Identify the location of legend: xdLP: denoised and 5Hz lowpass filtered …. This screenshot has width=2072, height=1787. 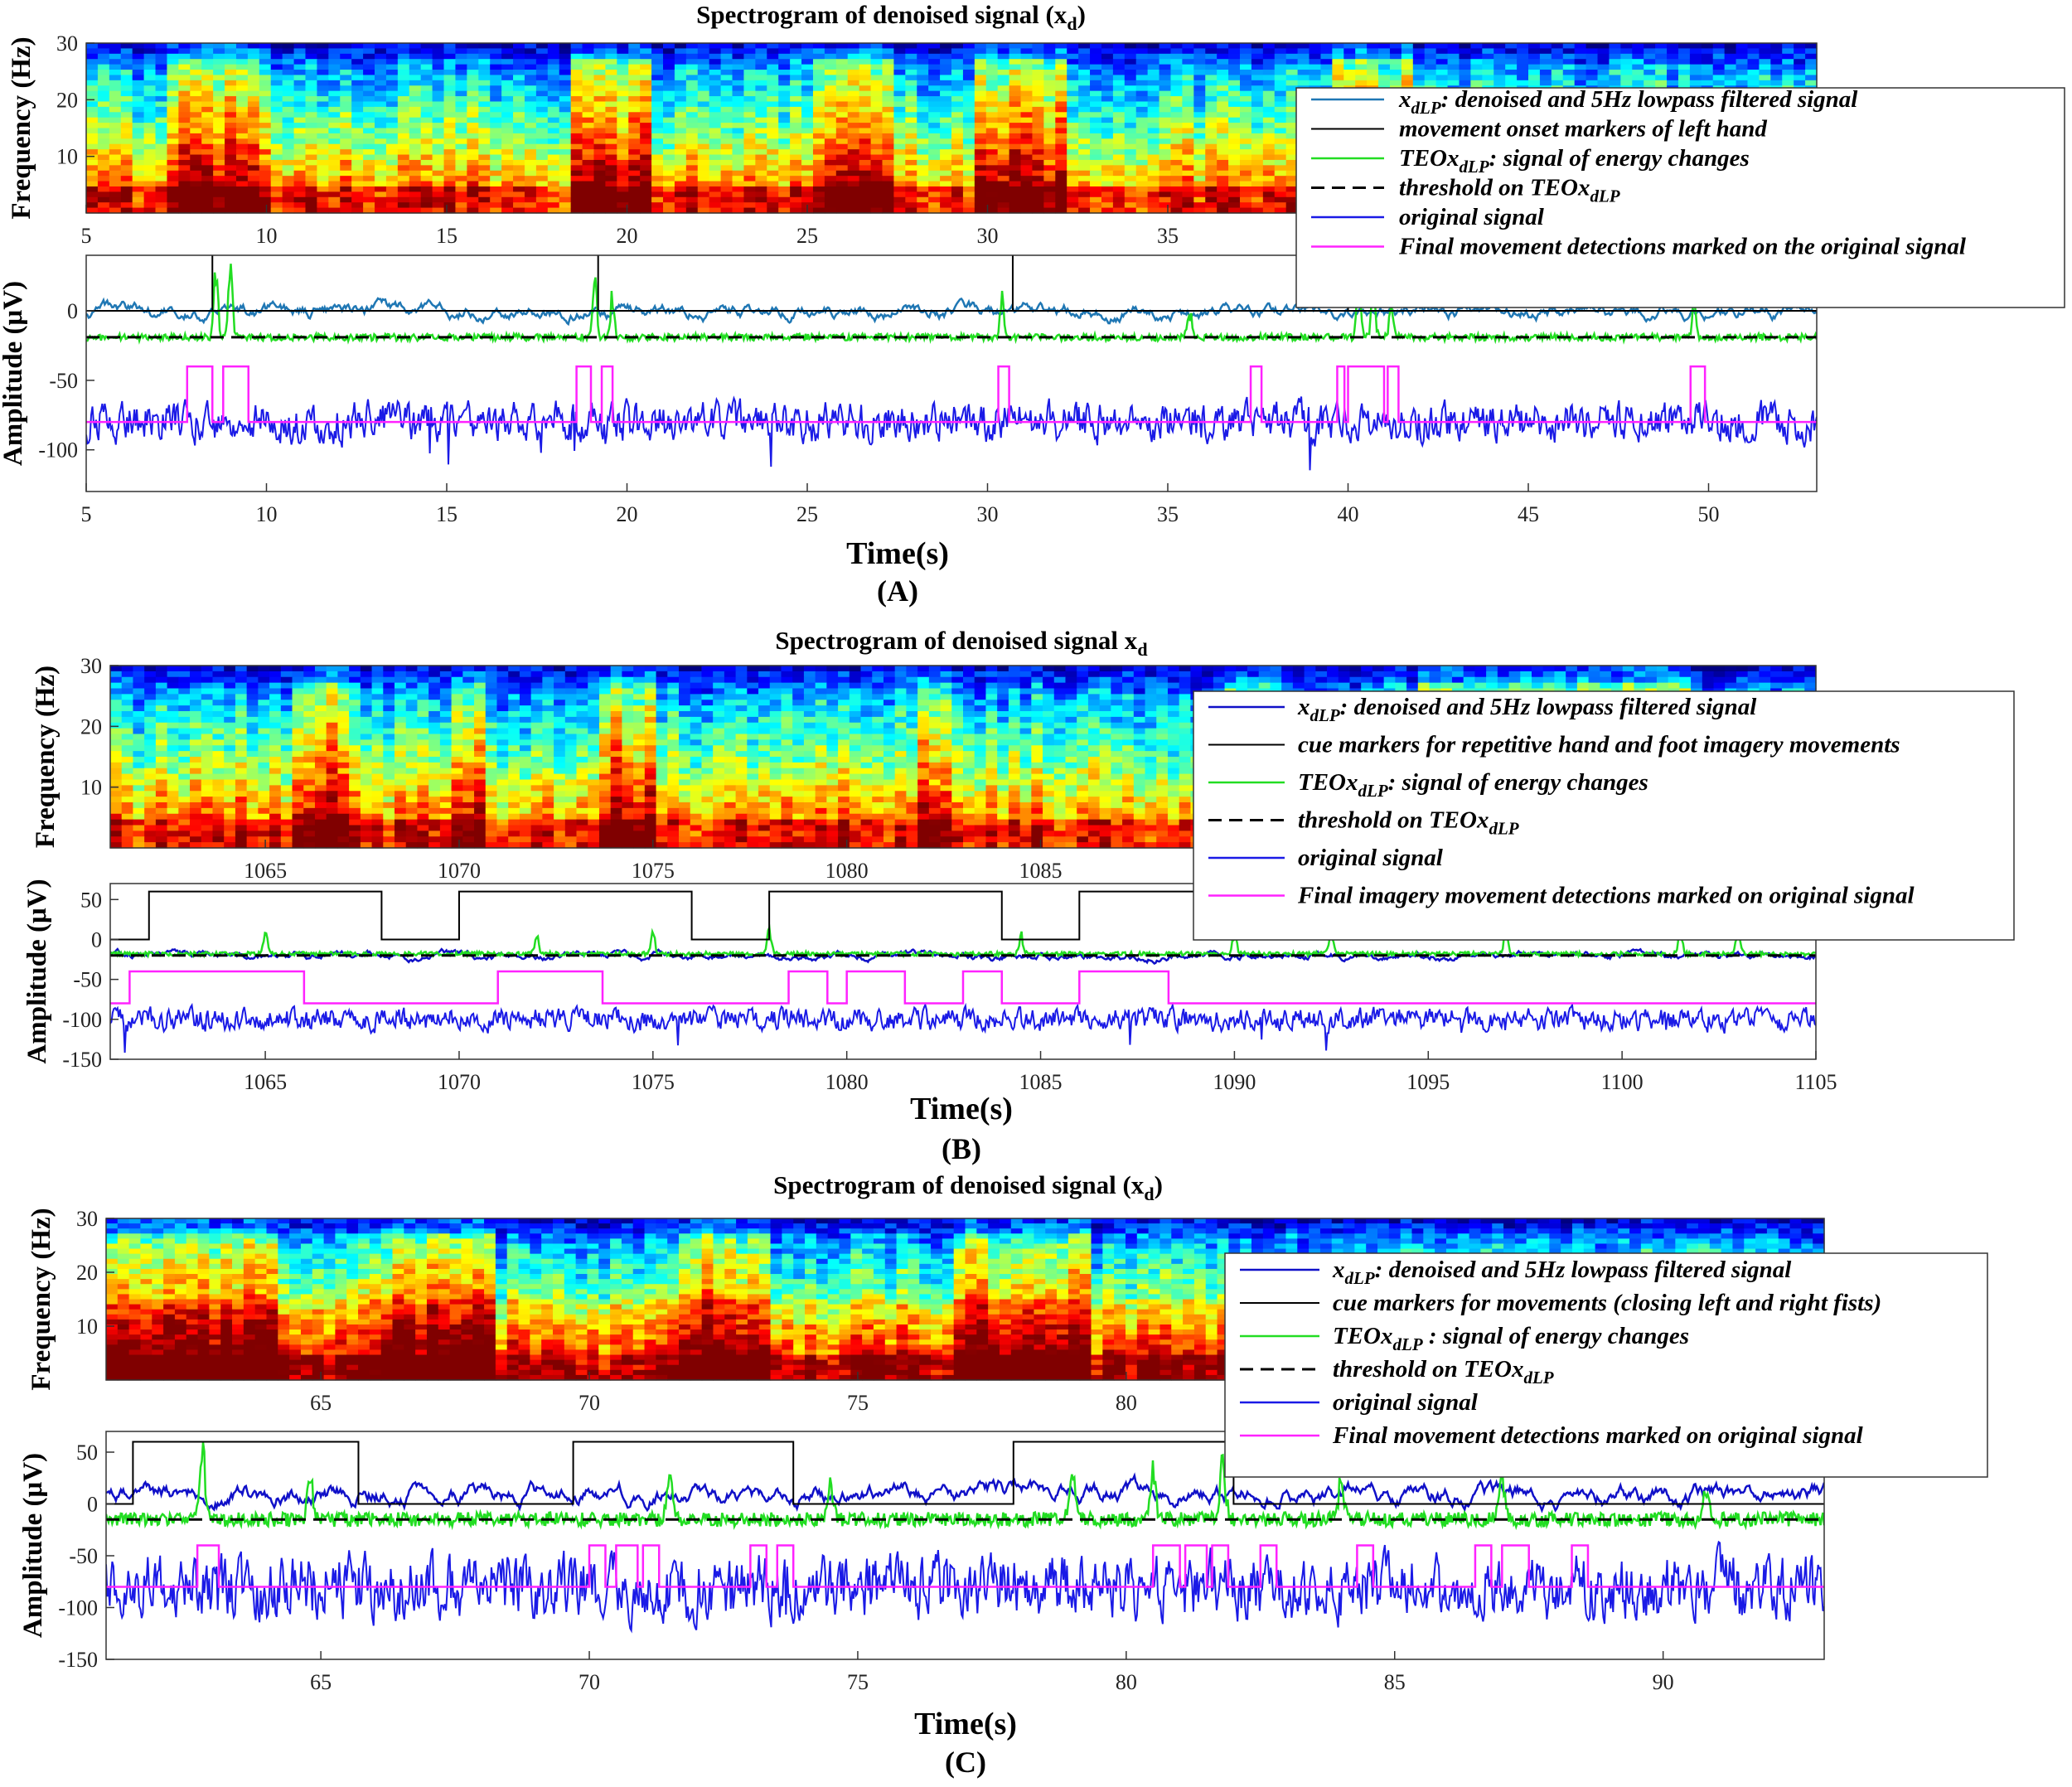
(1680, 197).